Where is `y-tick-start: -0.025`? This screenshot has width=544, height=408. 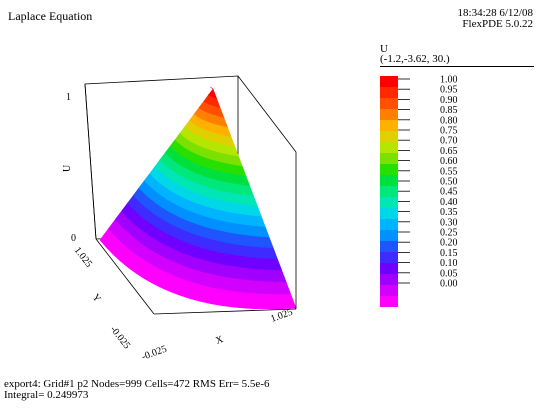
y-tick-start: -0.025 is located at coordinates (120, 337).